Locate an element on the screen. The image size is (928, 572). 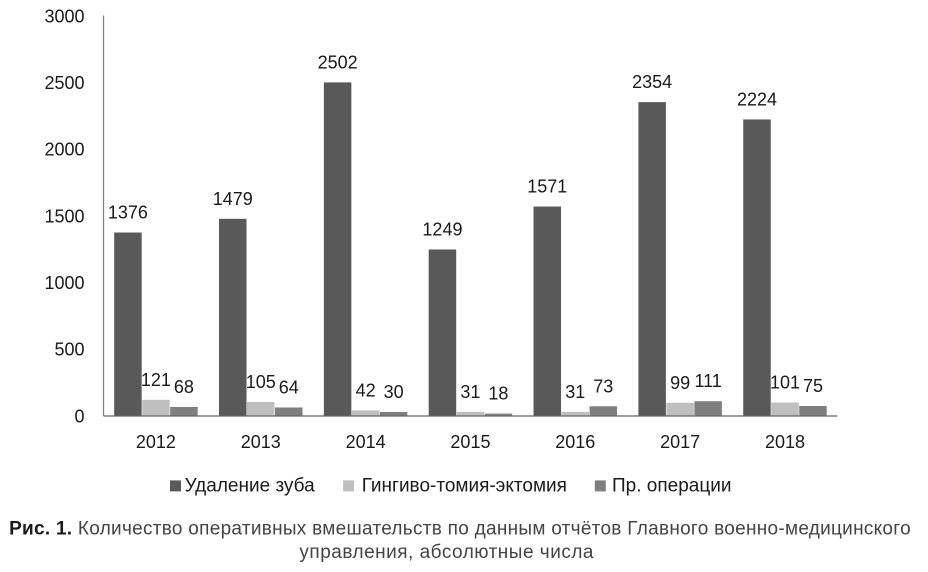
svg-text: 2354 is located at coordinates (652, 82).